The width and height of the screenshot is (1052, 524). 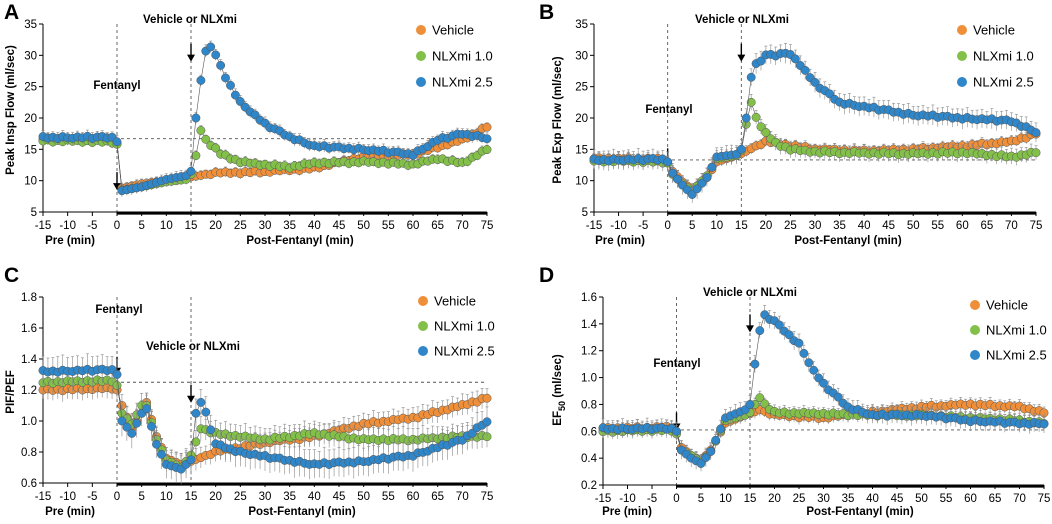 I want to click on legend-label-nlxmi-2-5: NLXmi 2.5, so click(x=462, y=82).